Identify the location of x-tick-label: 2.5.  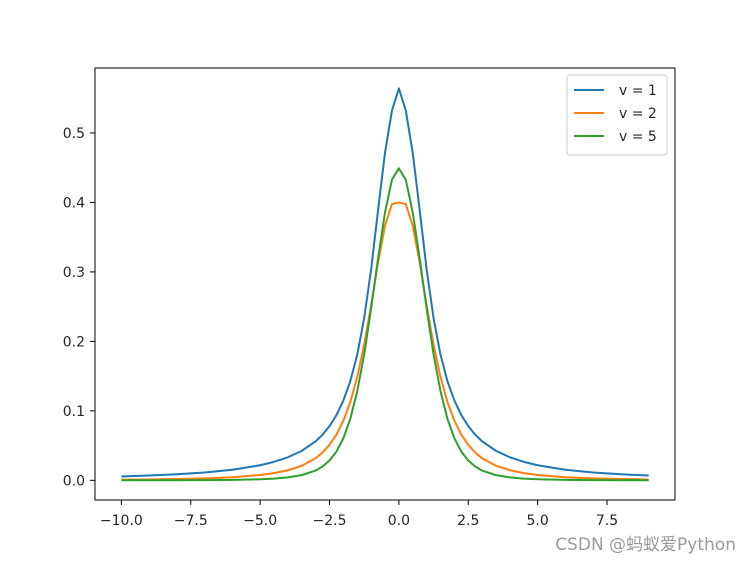
(468, 521).